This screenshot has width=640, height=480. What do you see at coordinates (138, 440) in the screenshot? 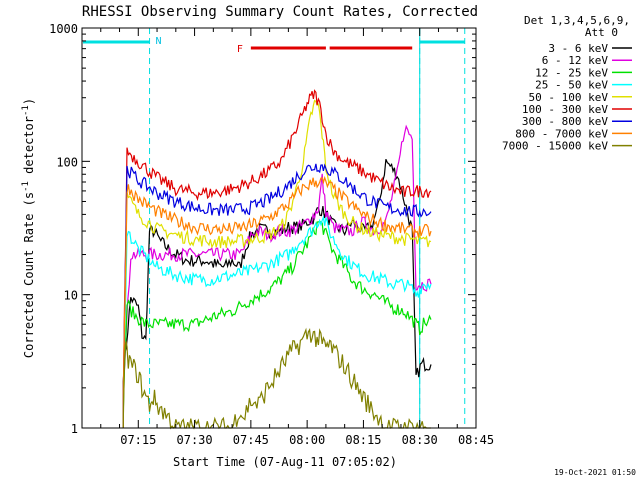
I see `x-tick-label: 07:15` at bounding box center [138, 440].